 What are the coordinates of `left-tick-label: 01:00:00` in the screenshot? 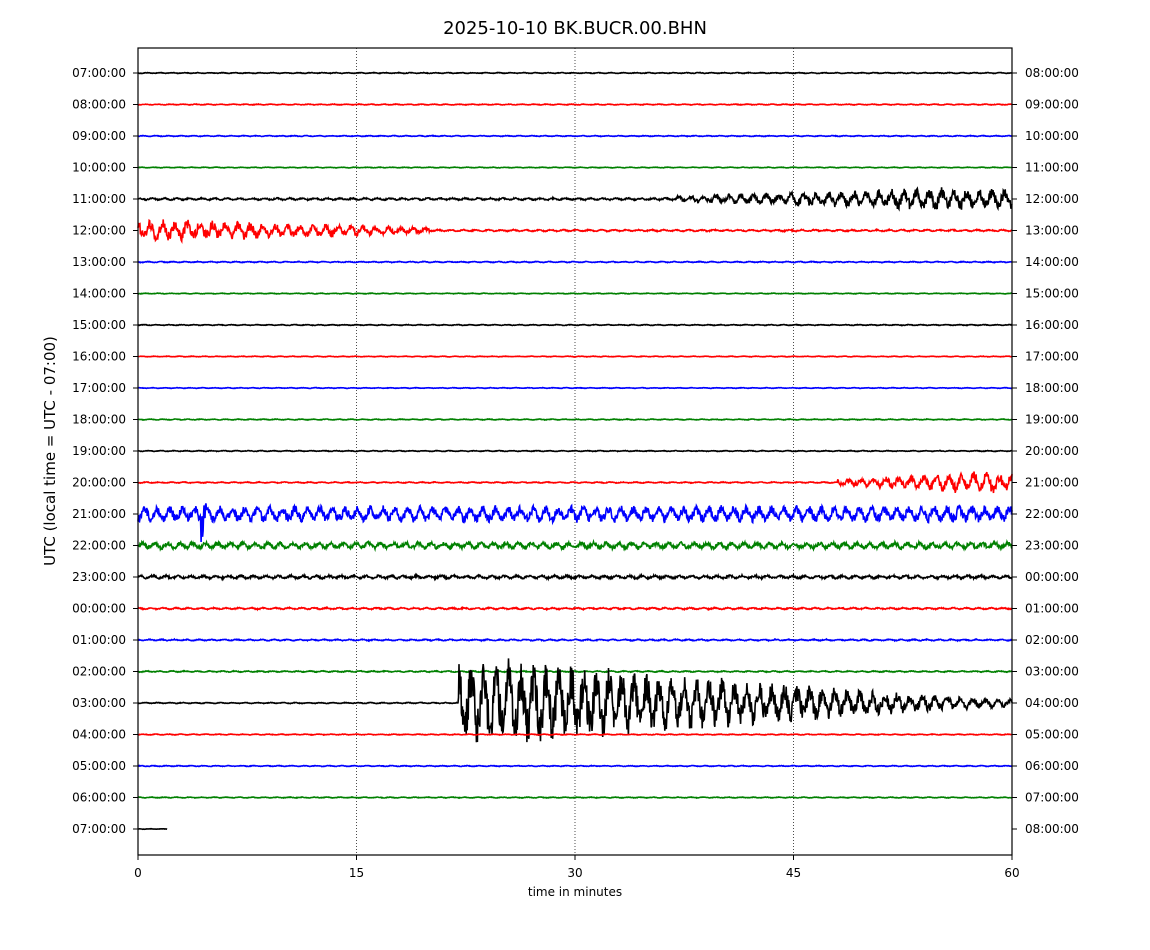 It's located at (99, 640).